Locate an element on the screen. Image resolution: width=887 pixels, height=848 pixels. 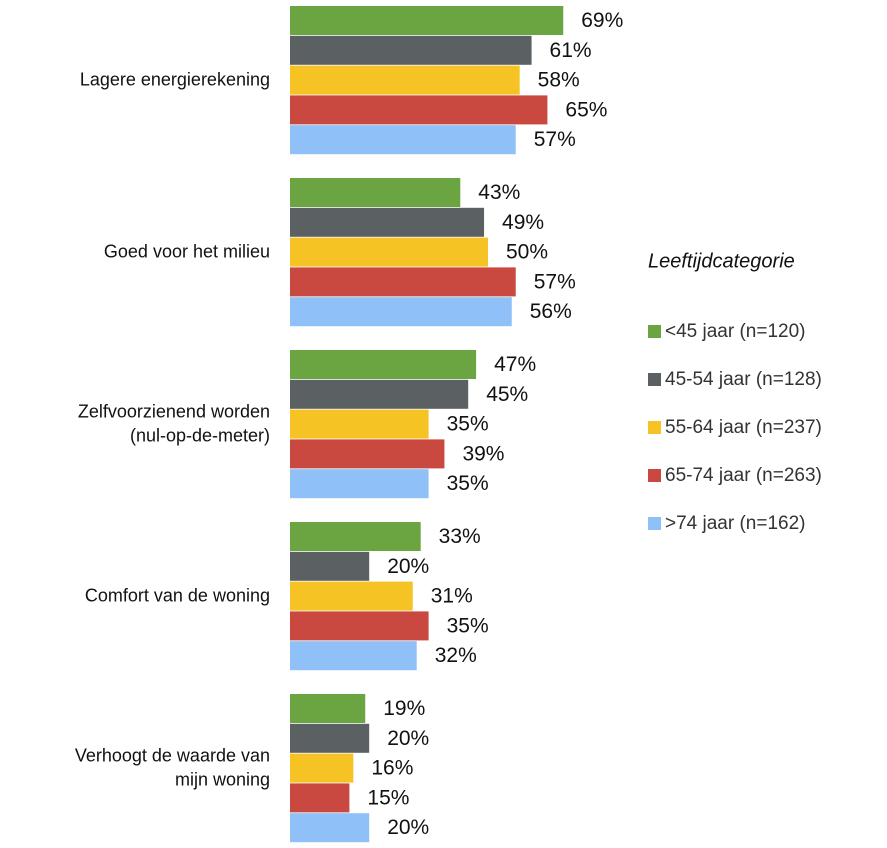
value-label: 50% is located at coordinates (527, 252).